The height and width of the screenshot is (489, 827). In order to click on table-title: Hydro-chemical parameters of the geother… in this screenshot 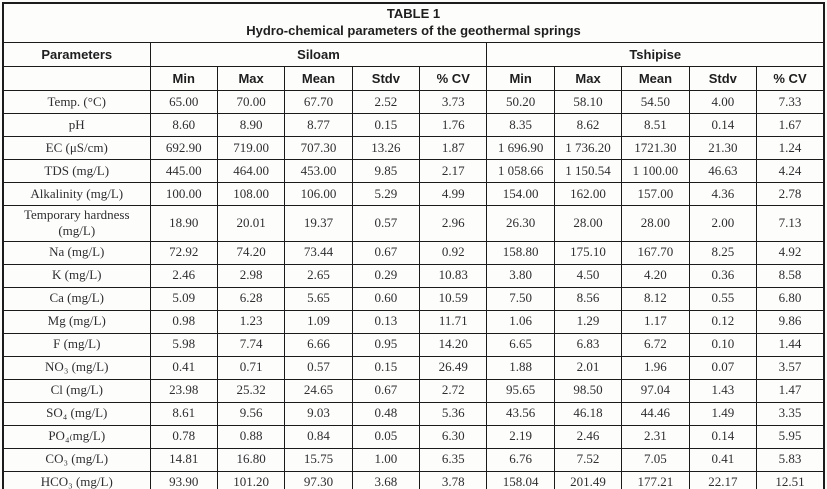, I will do `click(413, 30)`.